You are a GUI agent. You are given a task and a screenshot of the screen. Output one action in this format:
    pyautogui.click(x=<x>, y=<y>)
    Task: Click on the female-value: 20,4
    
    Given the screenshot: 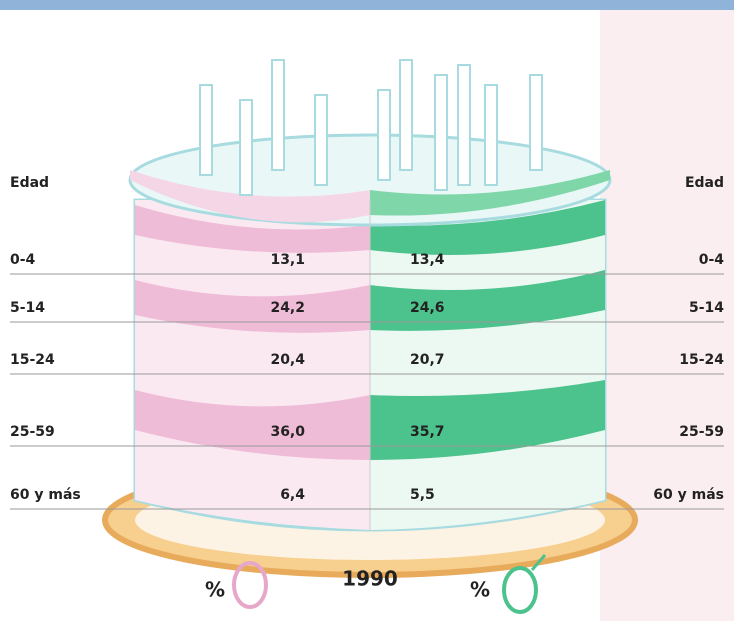 What is the action you would take?
    pyautogui.click(x=287, y=360)
    